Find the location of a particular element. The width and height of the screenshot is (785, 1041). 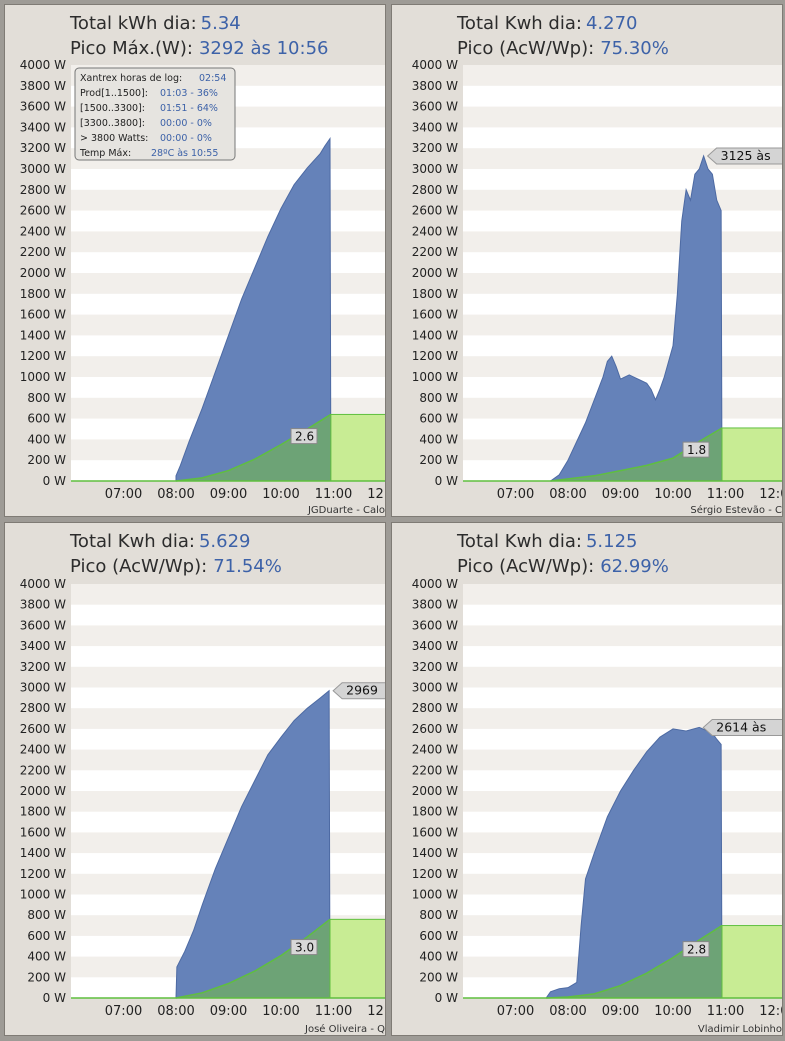

energy-tag-text: 3.0 is located at coordinates (304, 948).